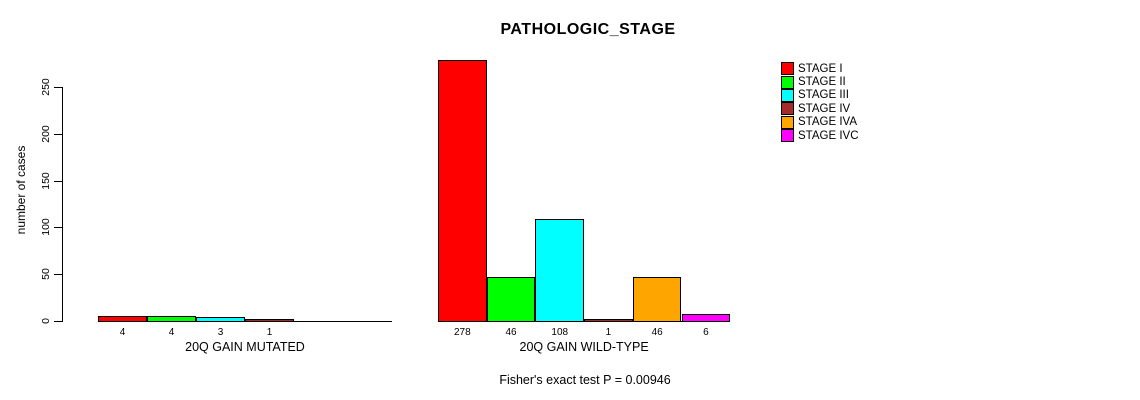 This screenshot has width=1140, height=400. I want to click on fisher-test-annotation: Fisher's exact test P = 0.00946, so click(585, 380).